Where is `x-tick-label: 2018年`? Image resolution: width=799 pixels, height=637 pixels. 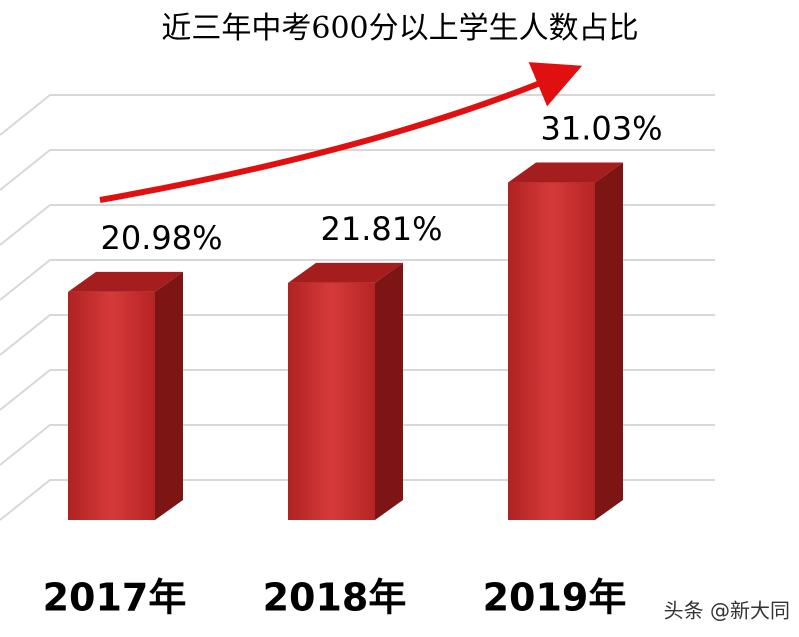
x-tick-label: 2018年 is located at coordinates (335, 598).